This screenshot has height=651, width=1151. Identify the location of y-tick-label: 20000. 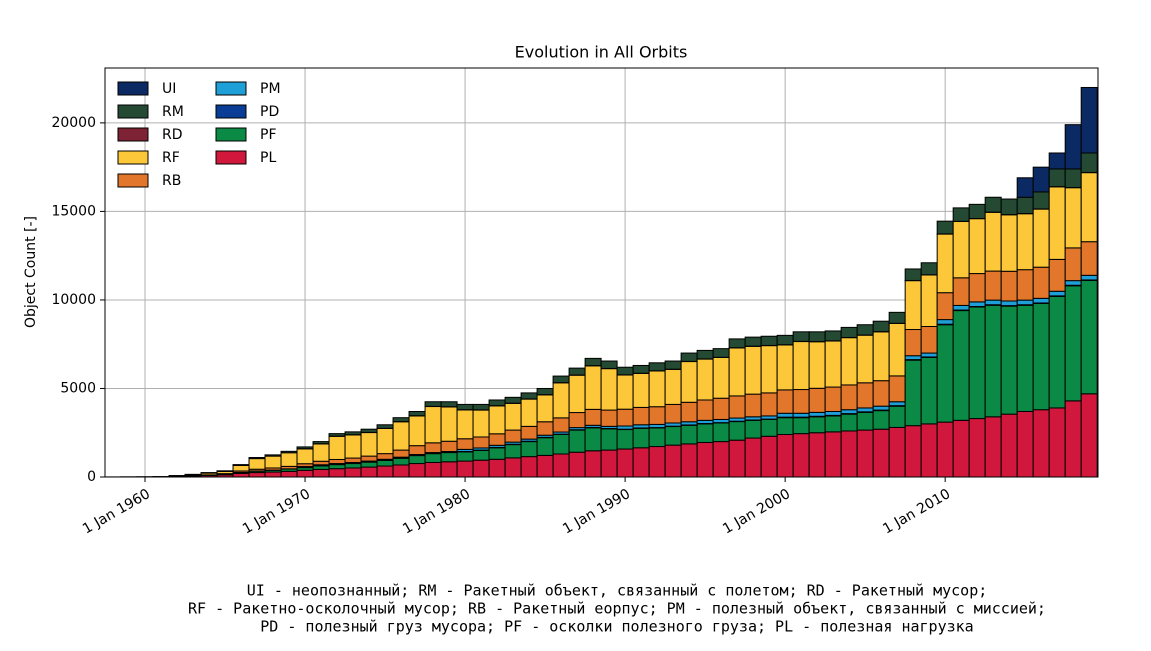
(73, 123).